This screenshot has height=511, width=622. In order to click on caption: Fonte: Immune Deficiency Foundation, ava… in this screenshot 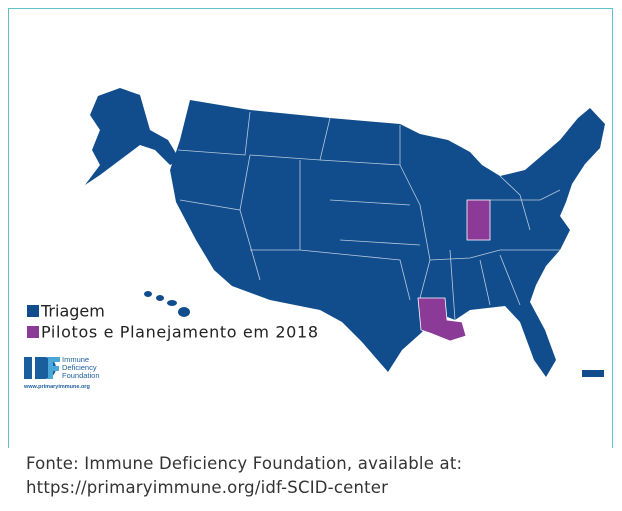, I will do `click(244, 475)`.